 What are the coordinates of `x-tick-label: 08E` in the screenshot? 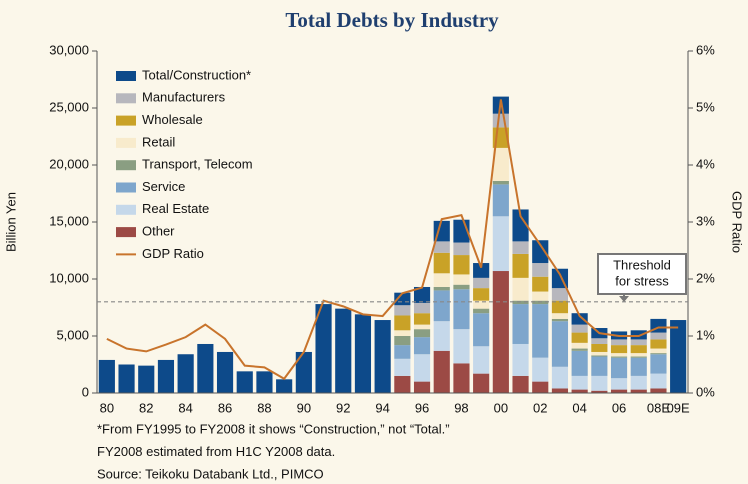 It's located at (658, 407).